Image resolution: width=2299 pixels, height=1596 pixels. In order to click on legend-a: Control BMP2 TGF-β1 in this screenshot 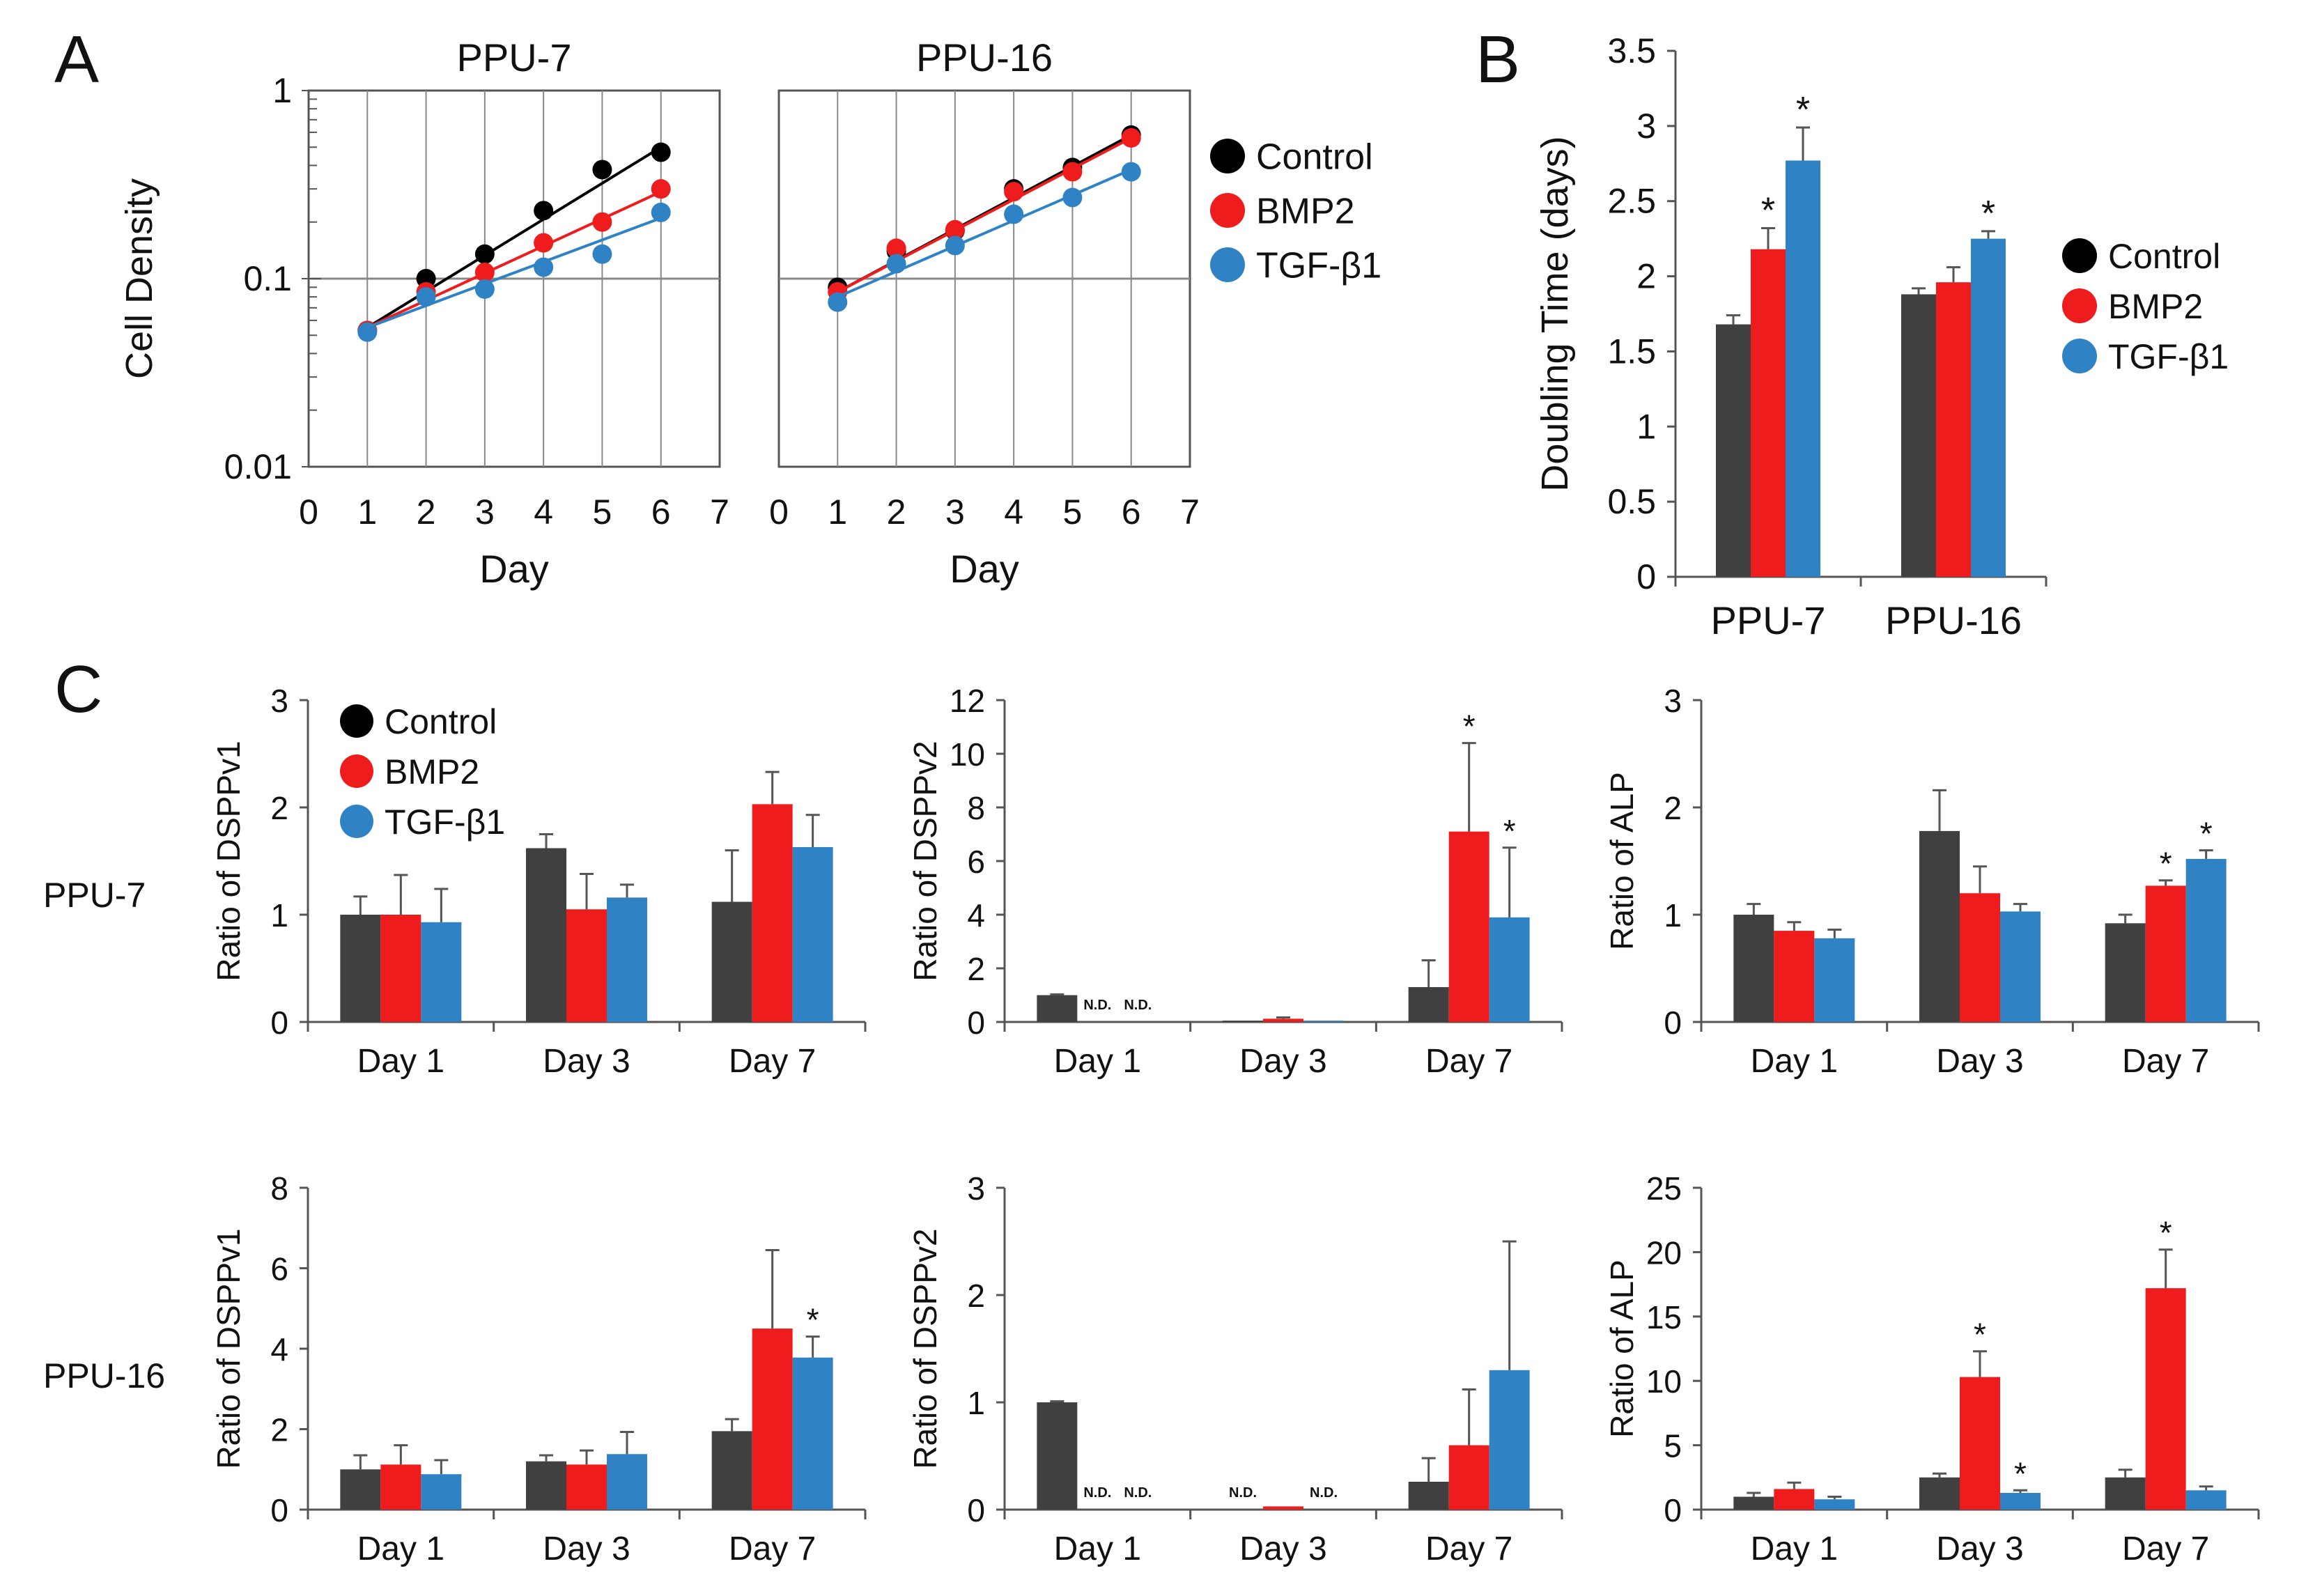, I will do `click(1295, 211)`.